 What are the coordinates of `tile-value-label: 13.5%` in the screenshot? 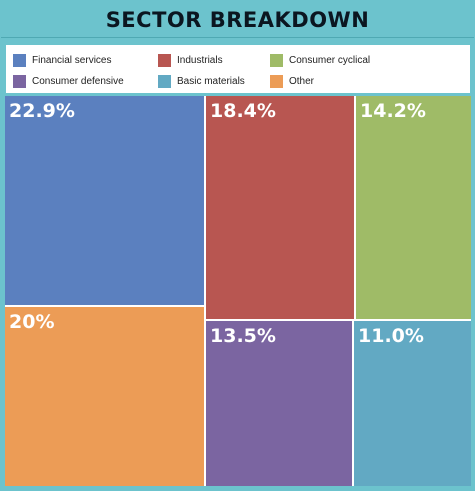 It's located at (243, 336).